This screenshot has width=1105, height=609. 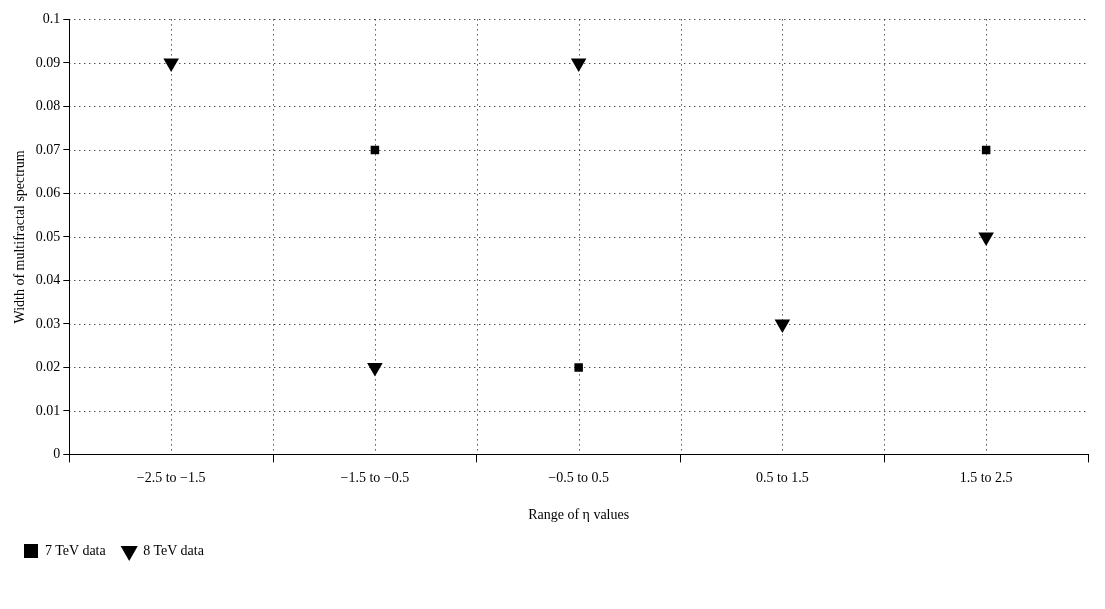 I want to click on y-tick-label: 0.01, so click(x=48, y=410).